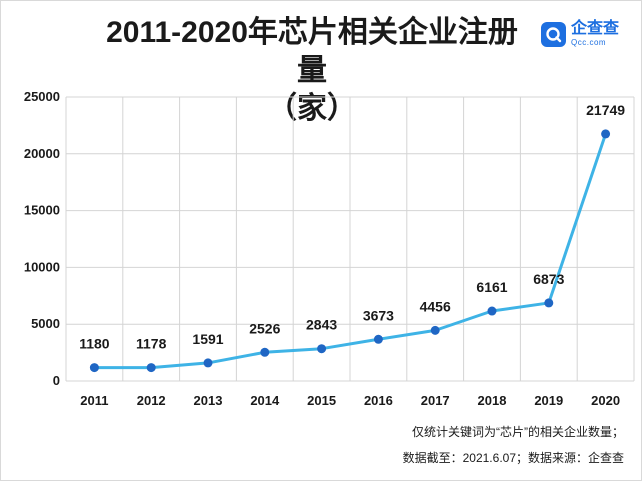  I want to click on y-tick-label: 5000, so click(45, 323).